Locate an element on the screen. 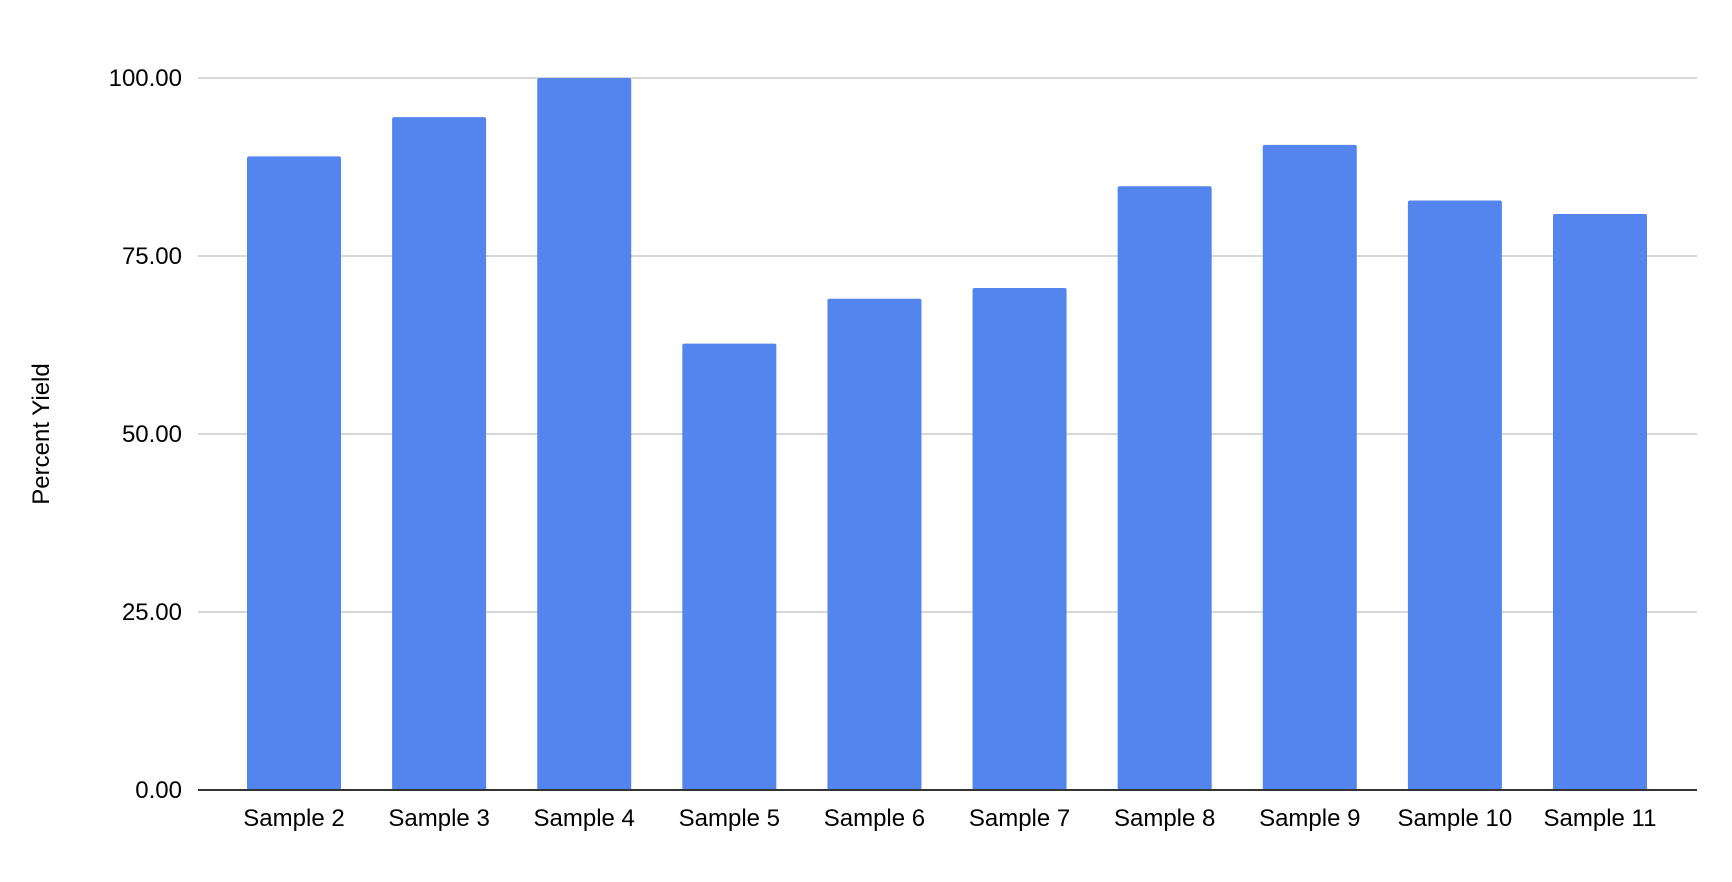 Image resolution: width=1732 pixels, height=882 pixels. y-tick-label: 100.00 is located at coordinates (145, 78).